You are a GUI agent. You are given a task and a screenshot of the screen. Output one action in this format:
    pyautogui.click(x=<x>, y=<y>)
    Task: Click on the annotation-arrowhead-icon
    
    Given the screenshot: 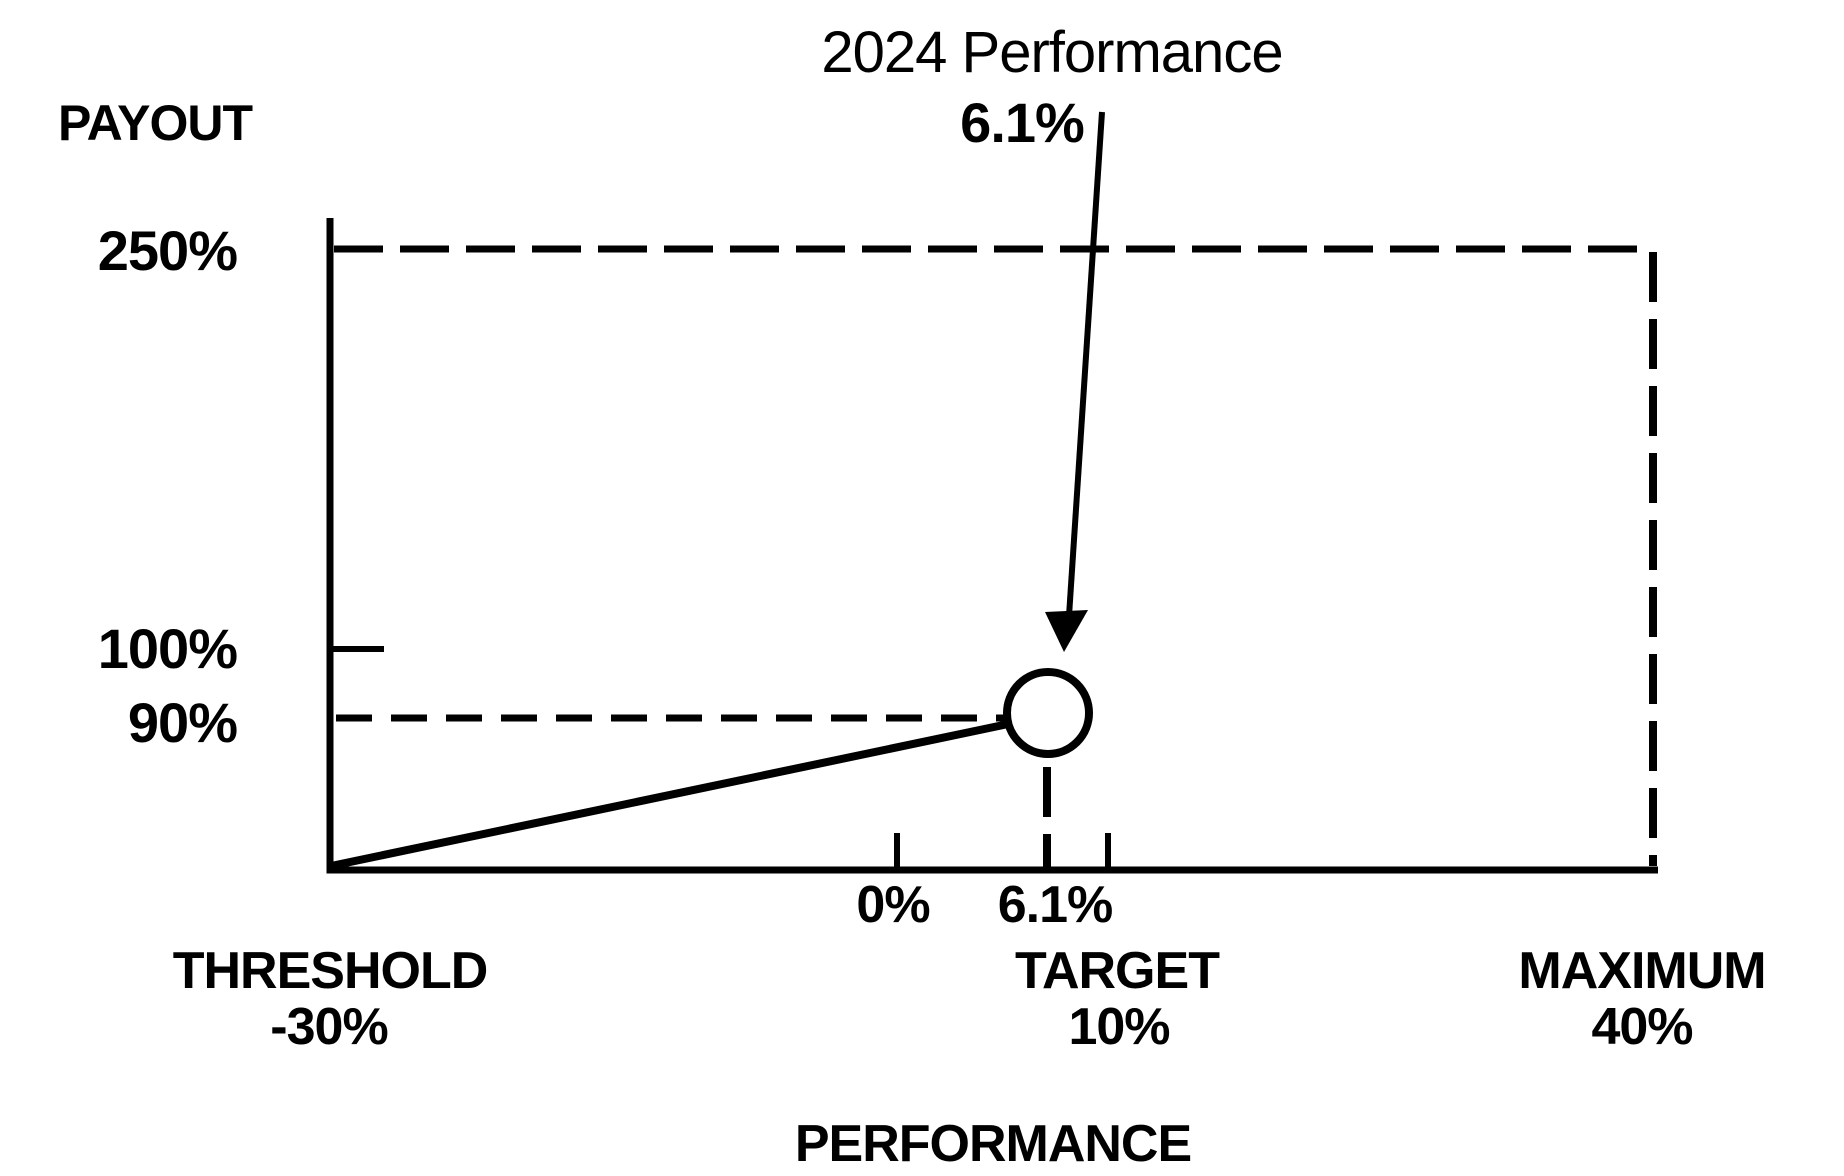 What is the action you would take?
    pyautogui.click(x=1066, y=631)
    